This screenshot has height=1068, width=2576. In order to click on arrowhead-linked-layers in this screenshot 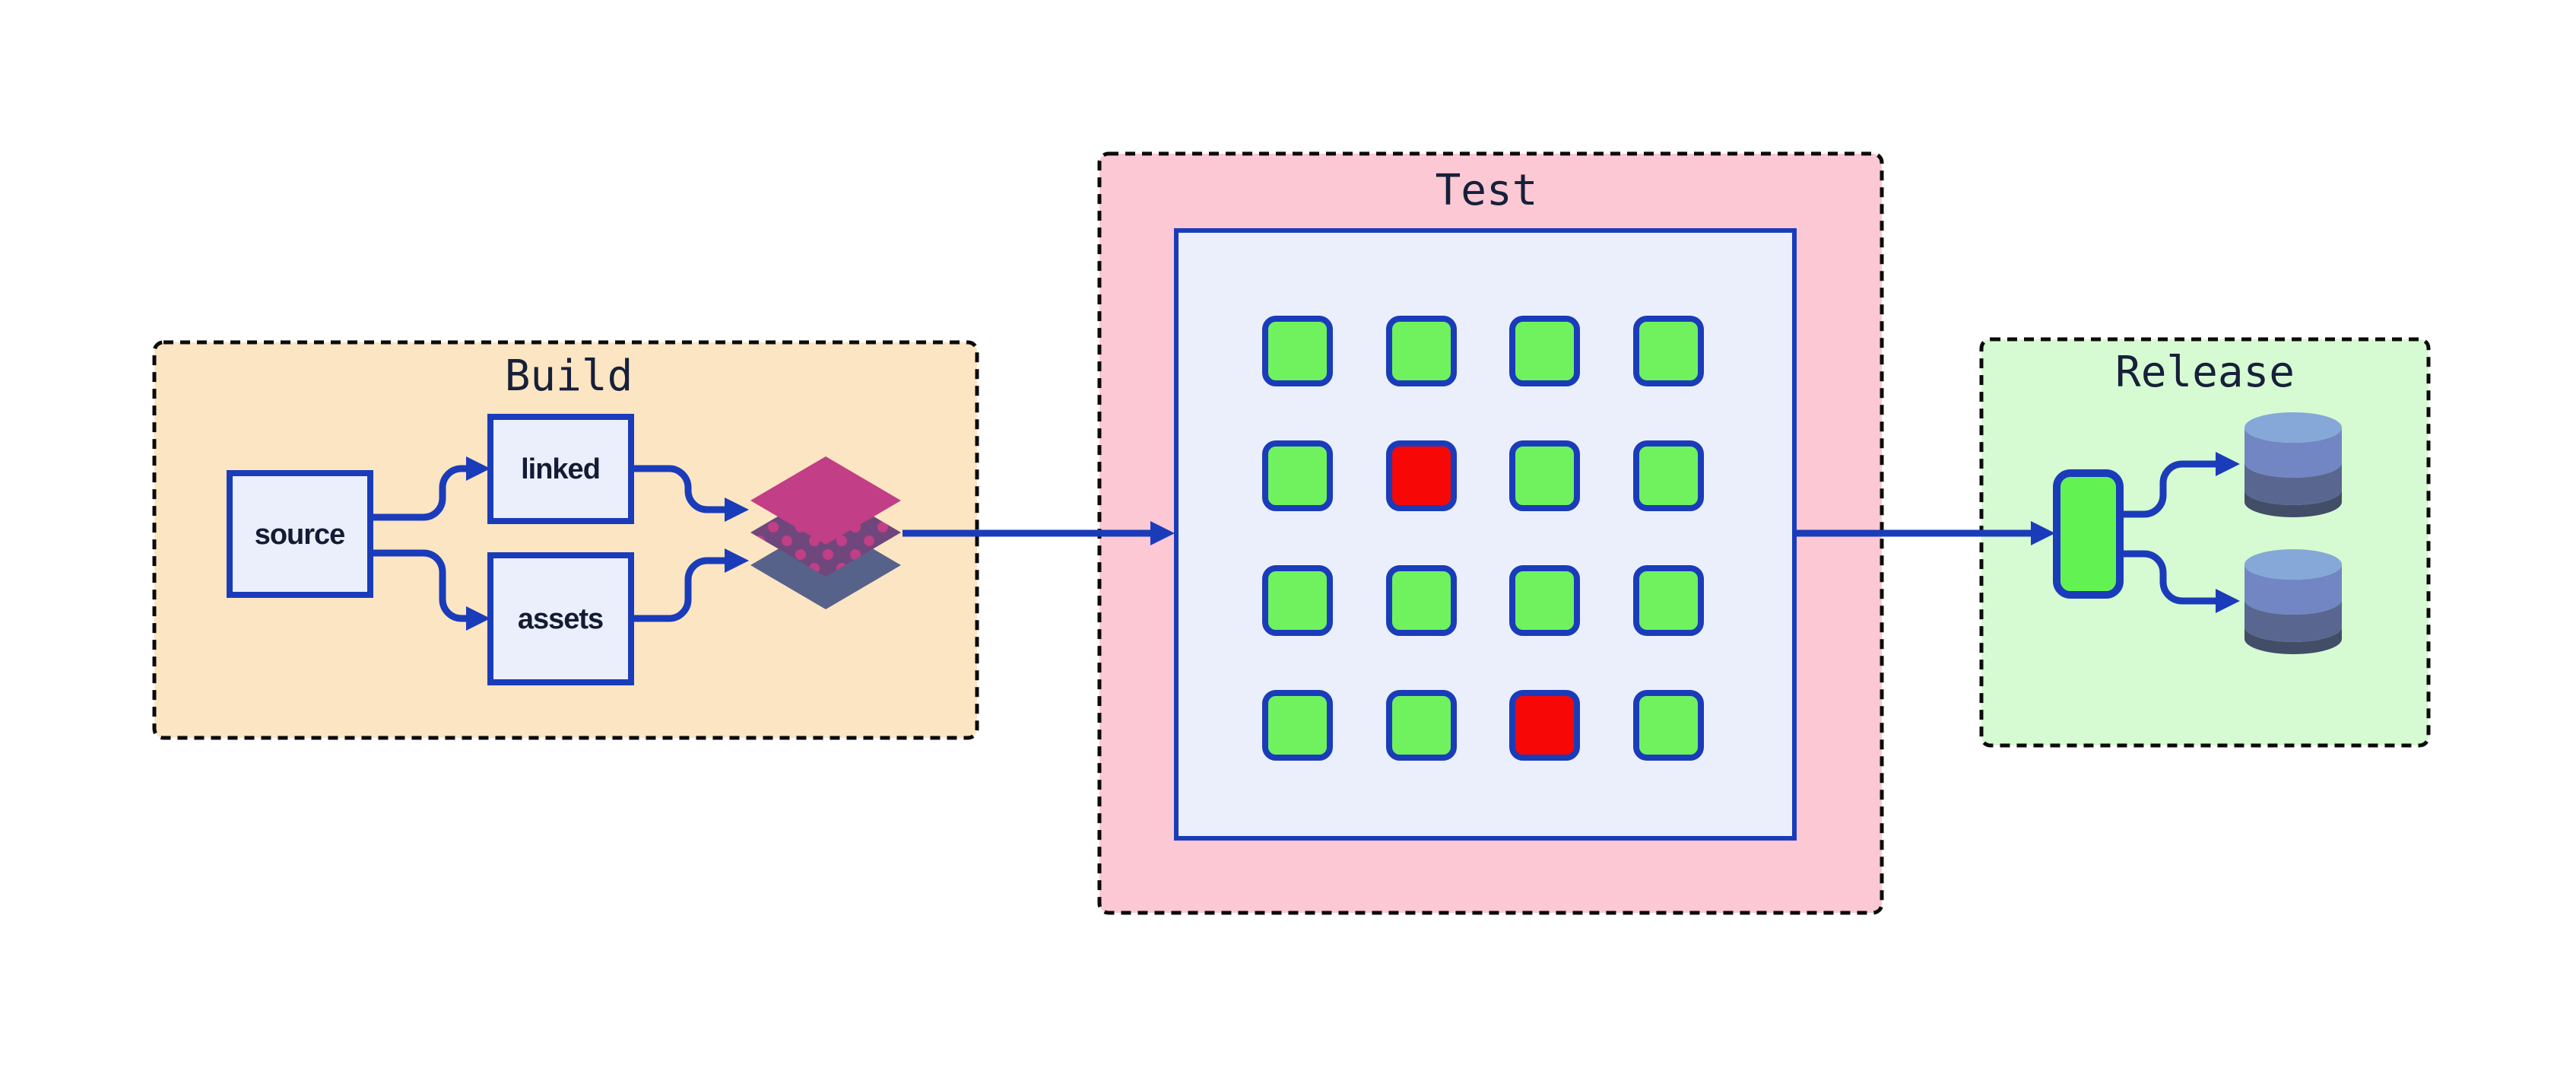, I will do `click(737, 510)`.